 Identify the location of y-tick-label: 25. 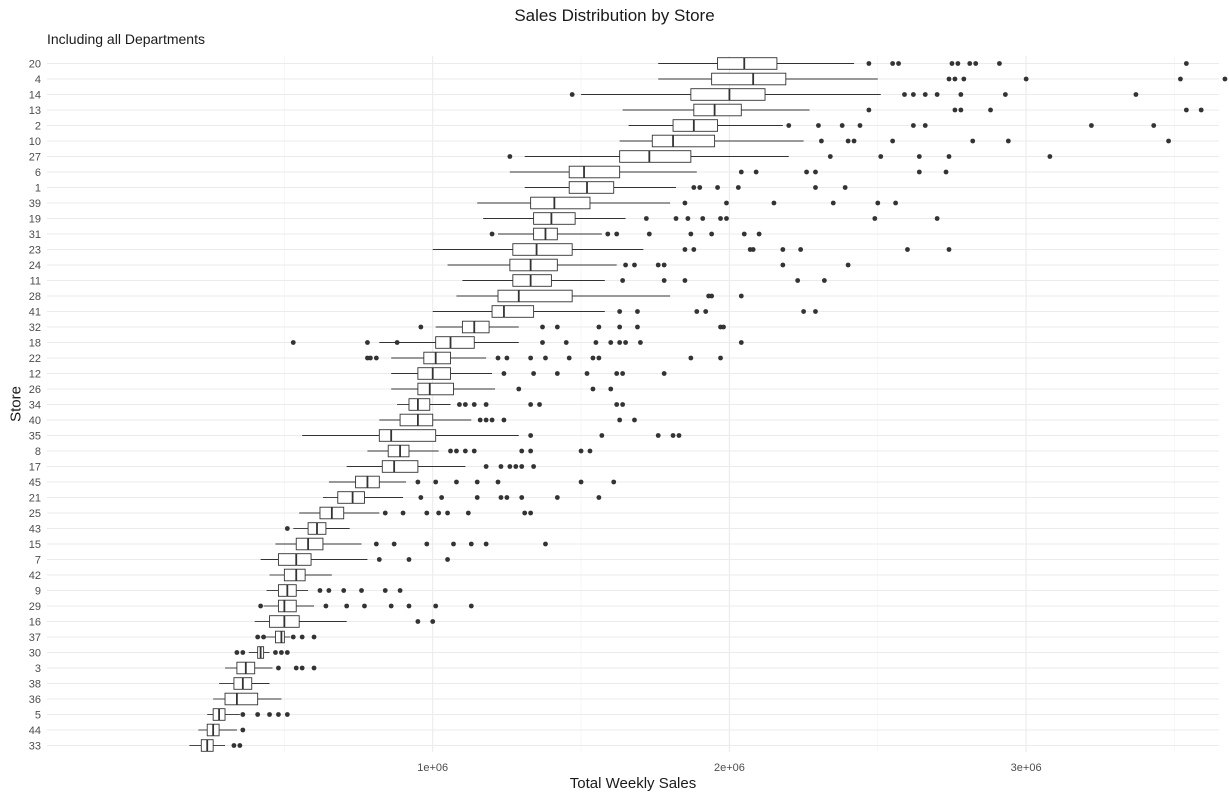
(35, 514).